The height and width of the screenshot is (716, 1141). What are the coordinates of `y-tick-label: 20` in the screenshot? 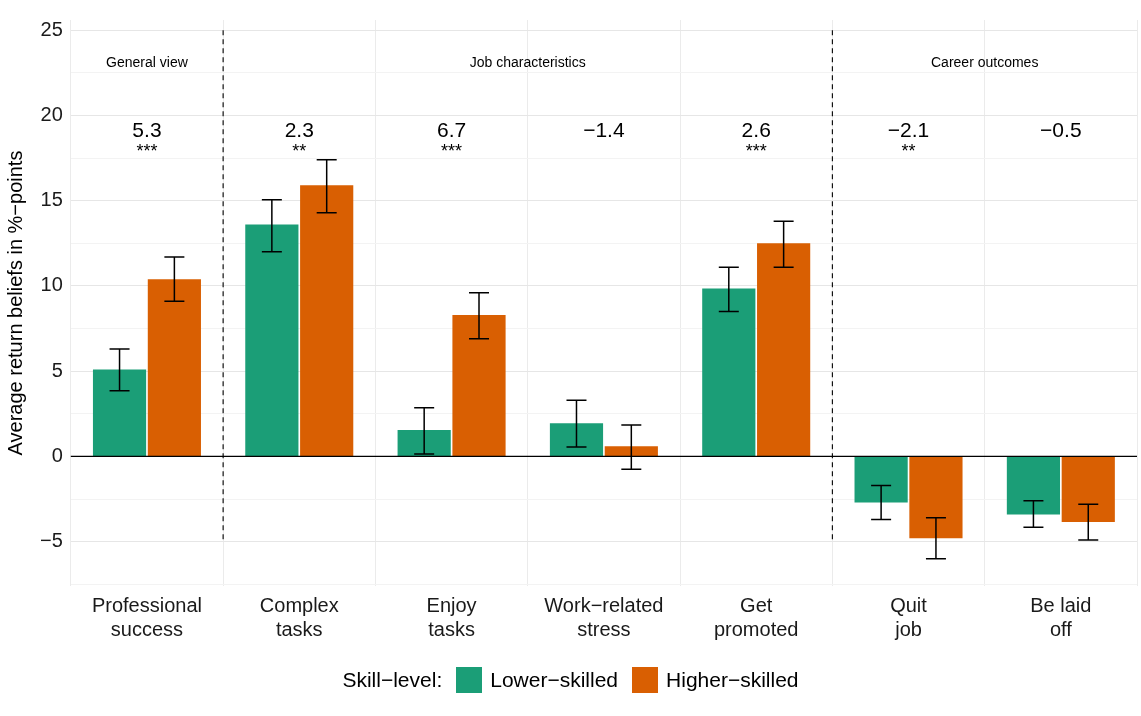 It's located at (51, 113).